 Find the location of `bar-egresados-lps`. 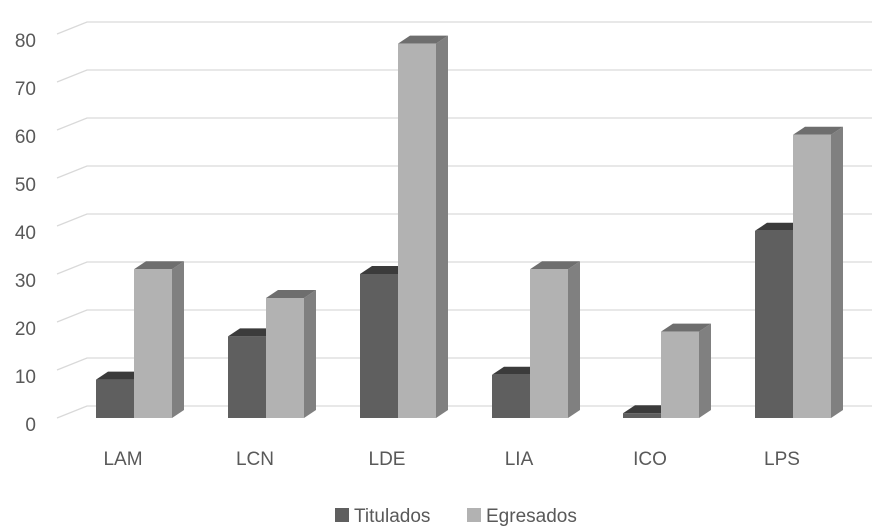

bar-egresados-lps is located at coordinates (818, 272).